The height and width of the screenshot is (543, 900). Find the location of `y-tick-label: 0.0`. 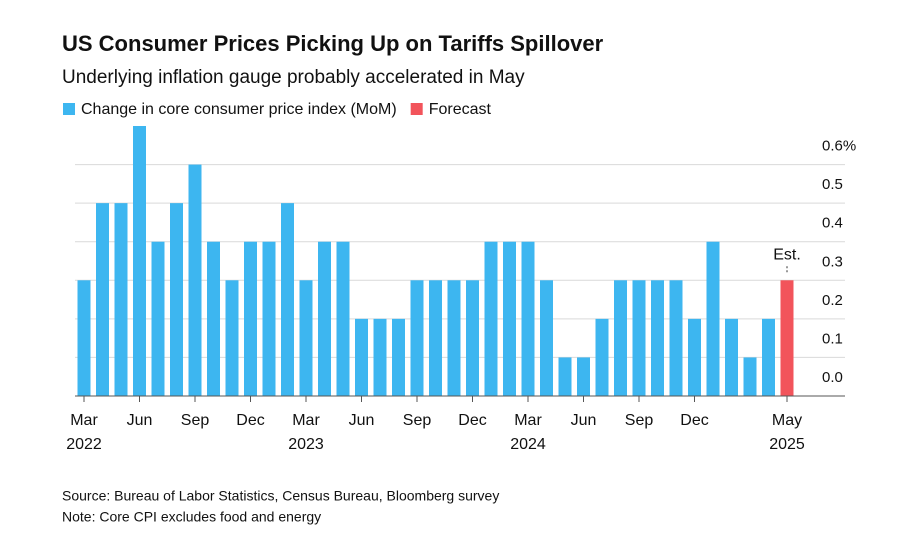

y-tick-label: 0.0 is located at coordinates (832, 377).